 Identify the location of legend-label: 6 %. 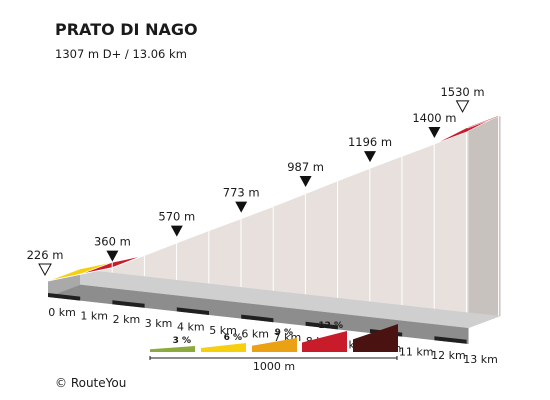
(233, 338).